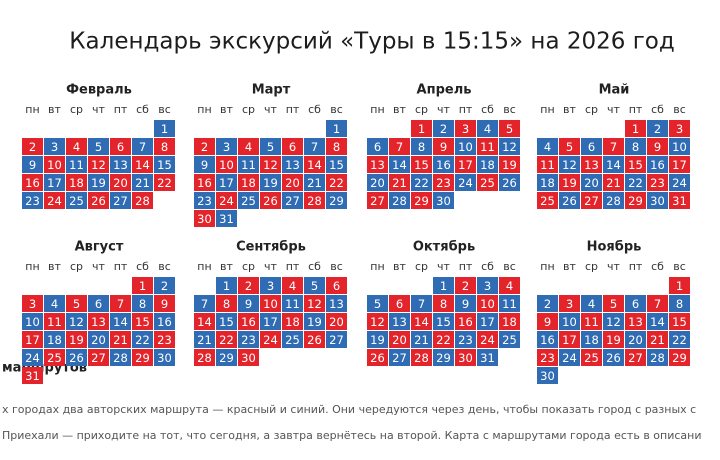 The height and width of the screenshot is (460, 720). I want to click on day-number: 15, so click(226, 322).